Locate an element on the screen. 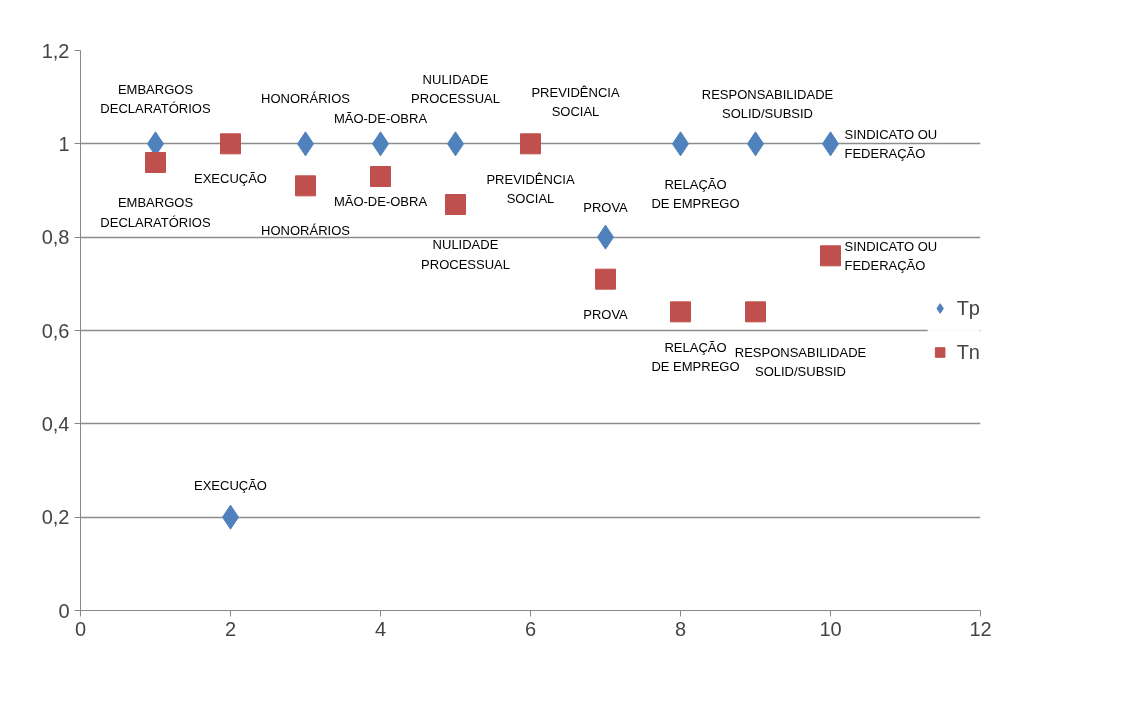 This screenshot has width=1126, height=704. legend-label: Tn is located at coordinates (968, 352).